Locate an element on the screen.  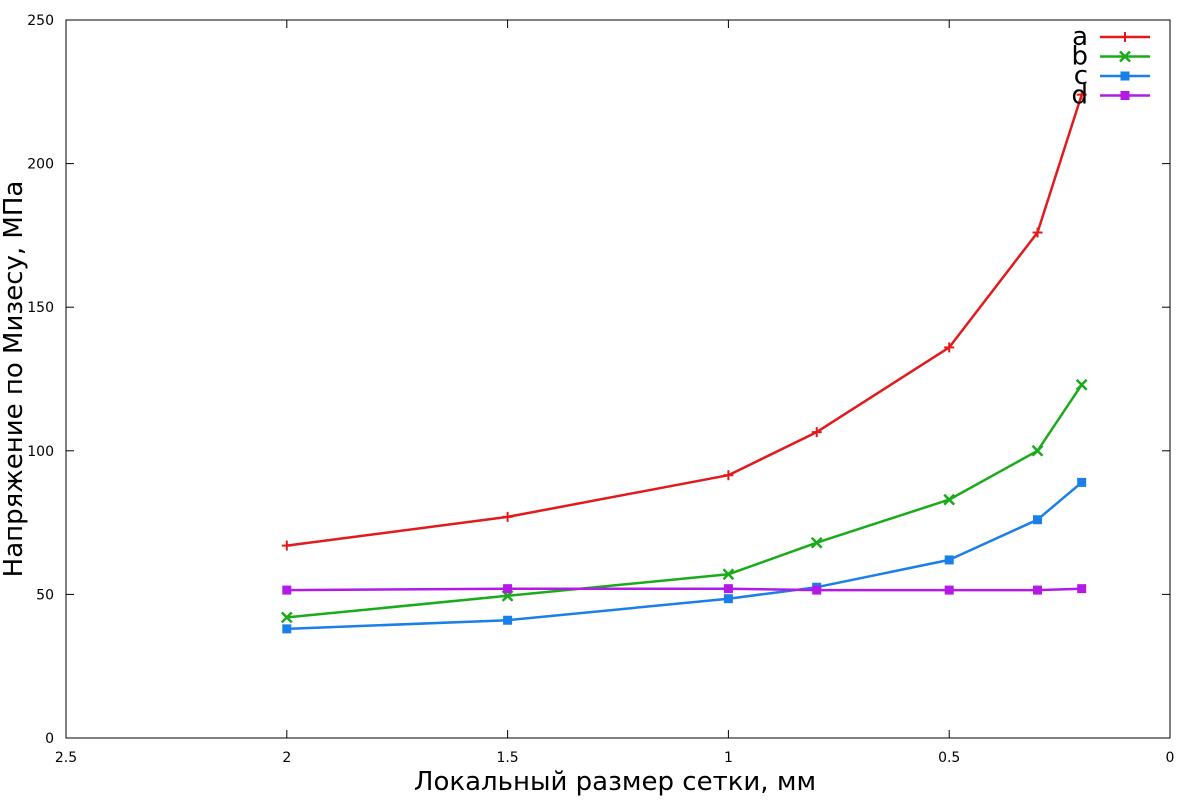
legend-label-b: b is located at coordinates (1079, 57).